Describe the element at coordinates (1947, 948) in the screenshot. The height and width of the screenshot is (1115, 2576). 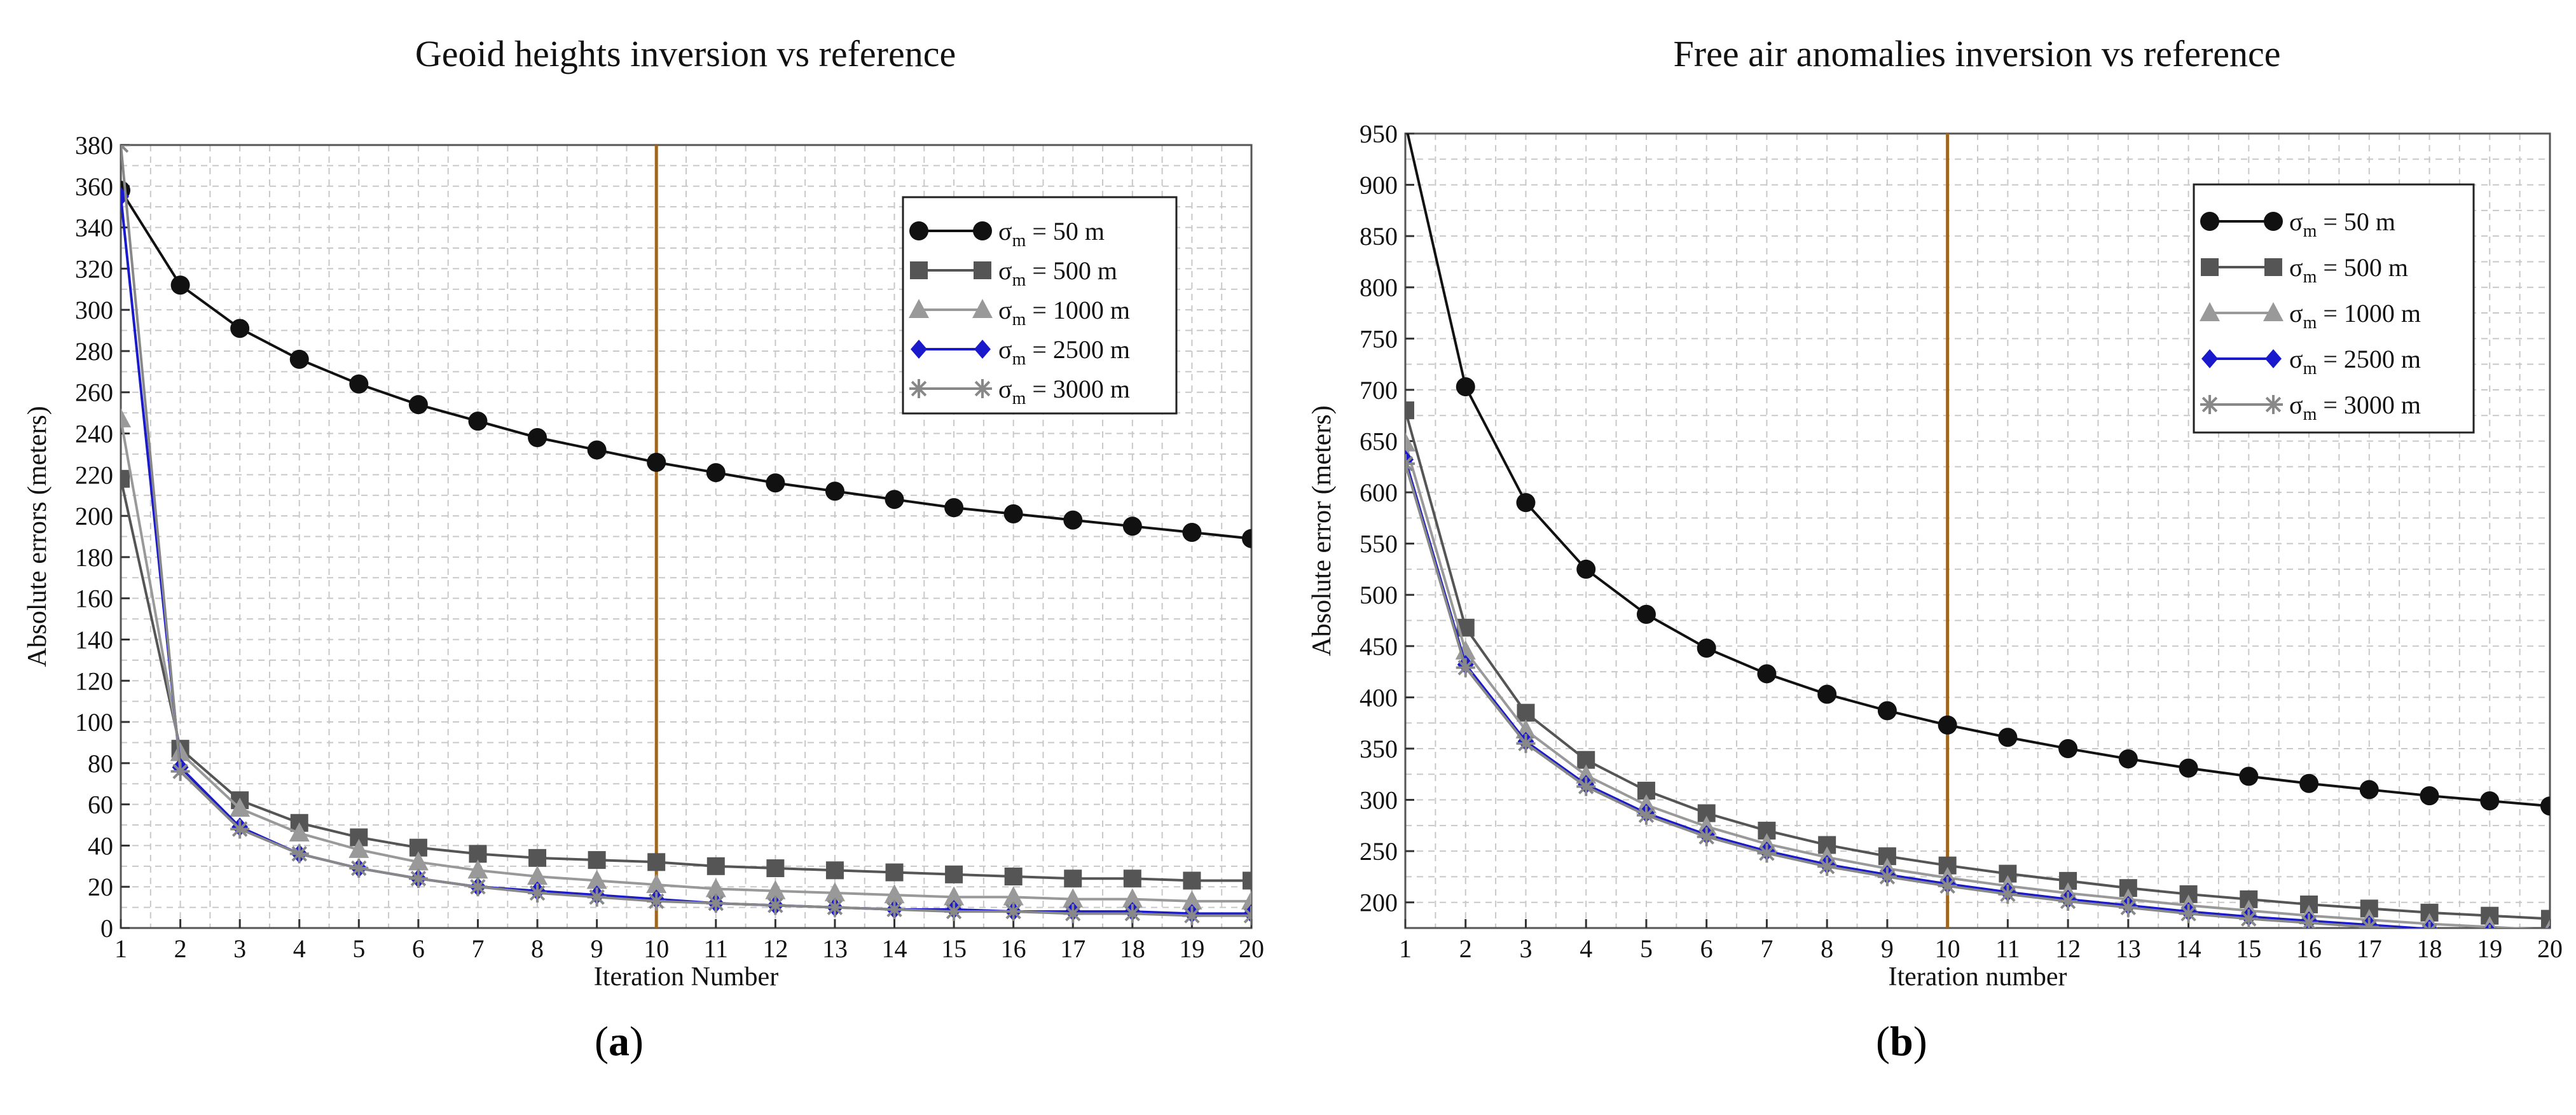
I see `x-tick-label: 10` at that location.